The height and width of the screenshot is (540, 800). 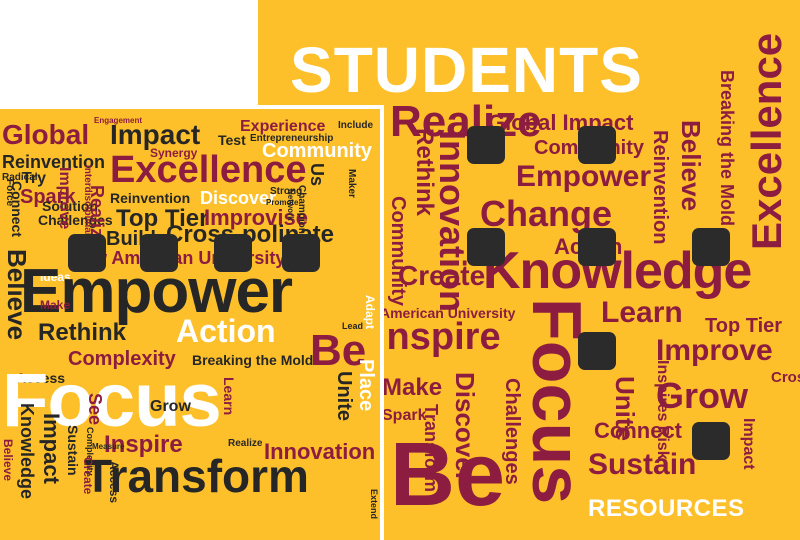 I want to click on word-create-v: Create, so click(x=88, y=476).